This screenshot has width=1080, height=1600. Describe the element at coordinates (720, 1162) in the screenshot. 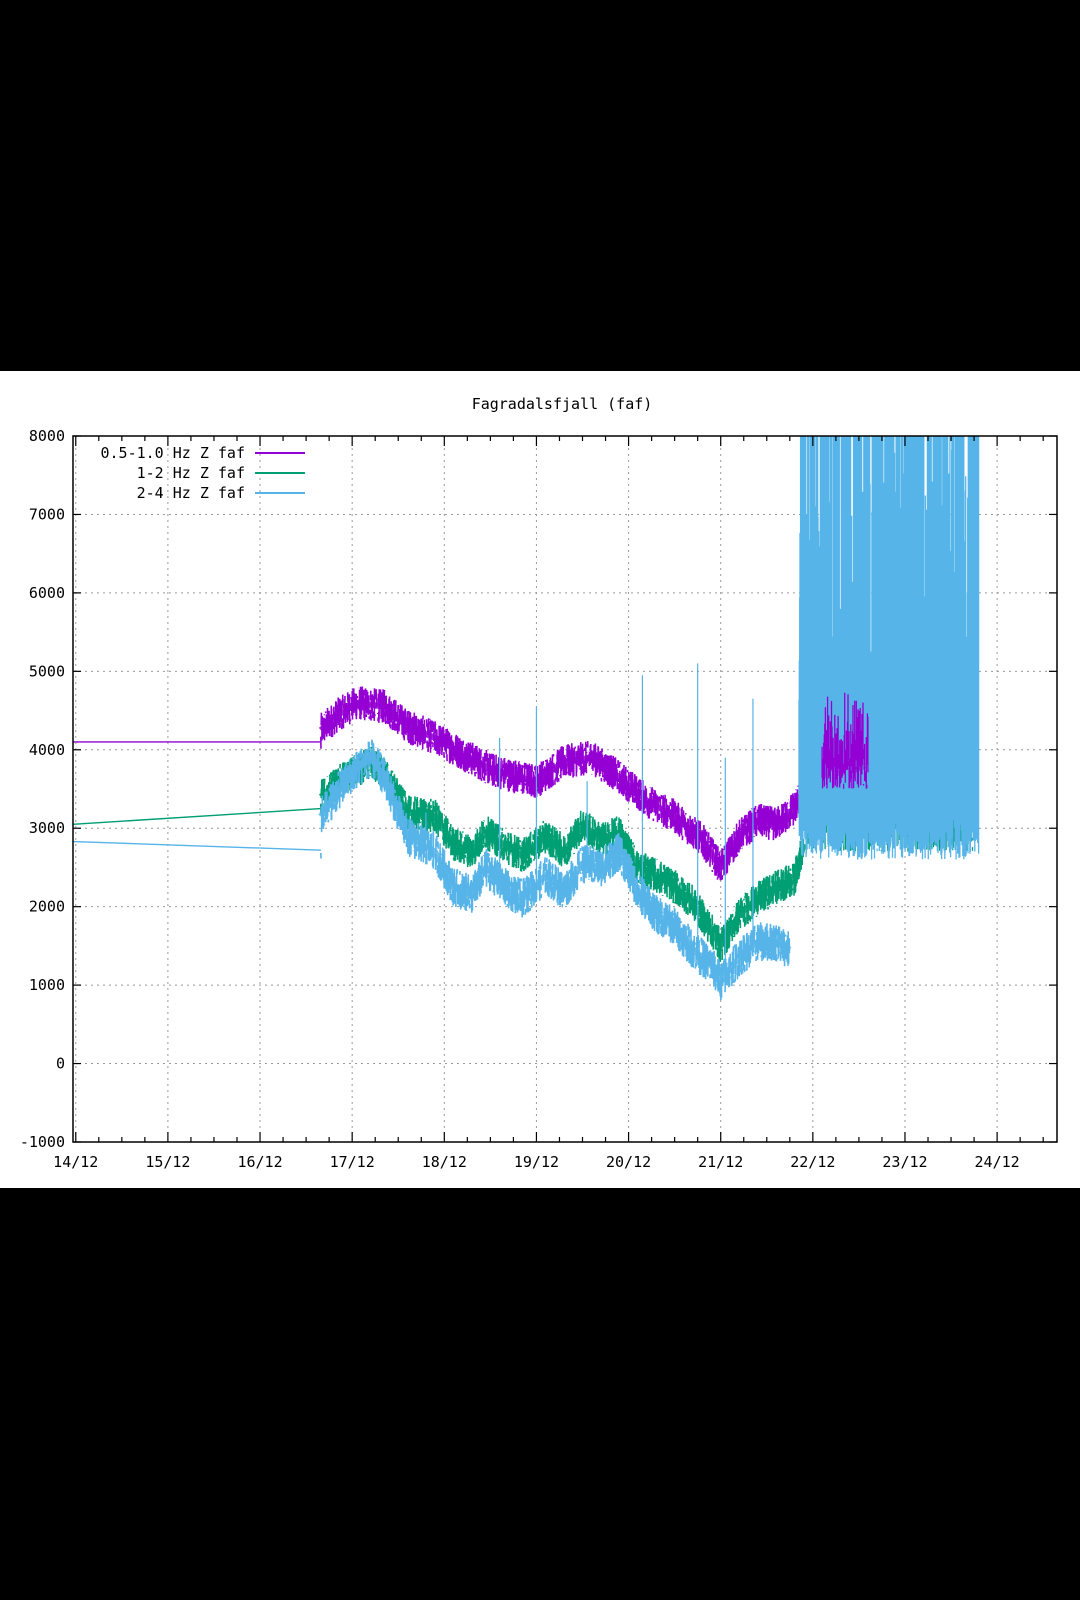

I see `x-tick-label: 21/12` at that location.